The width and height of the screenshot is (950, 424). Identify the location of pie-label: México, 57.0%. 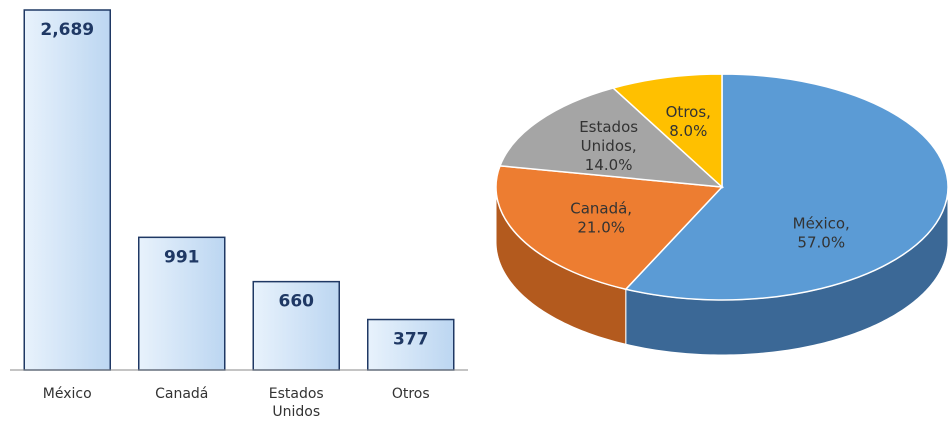
(821, 232).